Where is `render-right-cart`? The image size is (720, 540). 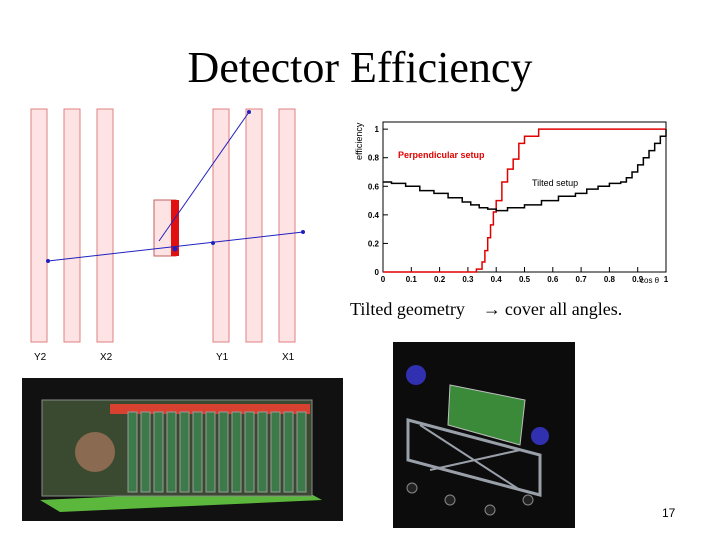 render-right-cart is located at coordinates (474, 457).